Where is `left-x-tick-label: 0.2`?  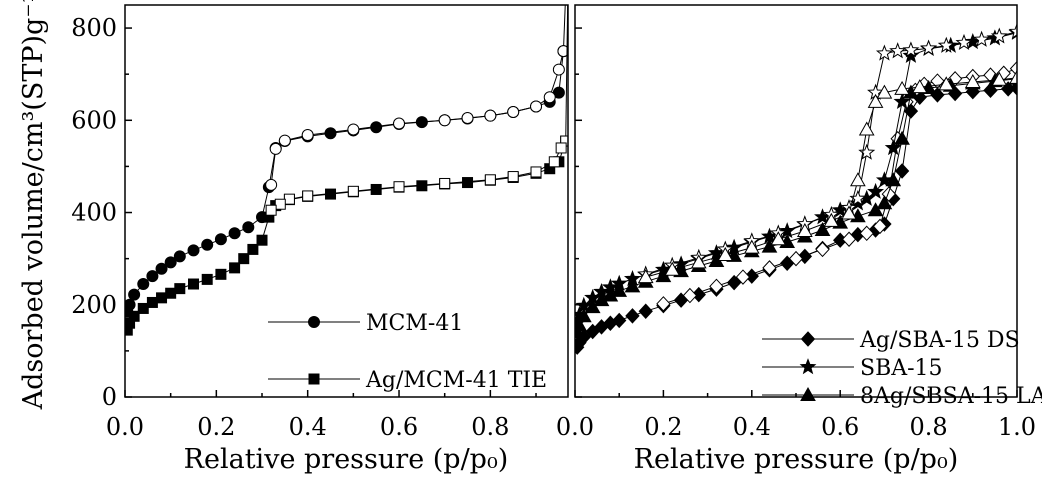 left-x-tick-label: 0.2 is located at coordinates (216, 427).